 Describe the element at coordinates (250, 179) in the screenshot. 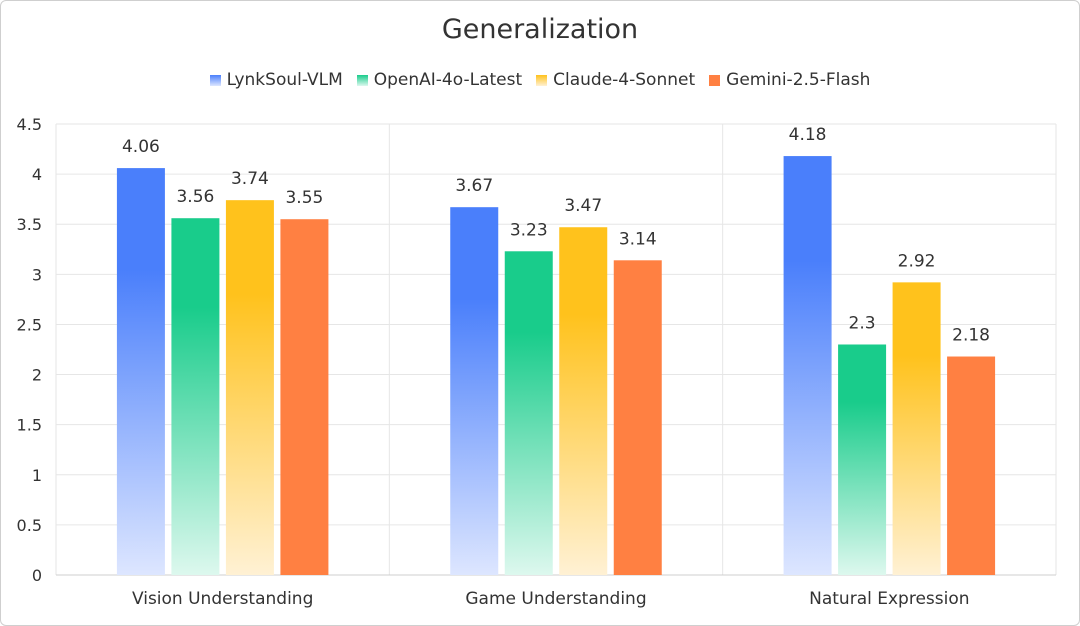

I see `data-label: 3.74` at that location.